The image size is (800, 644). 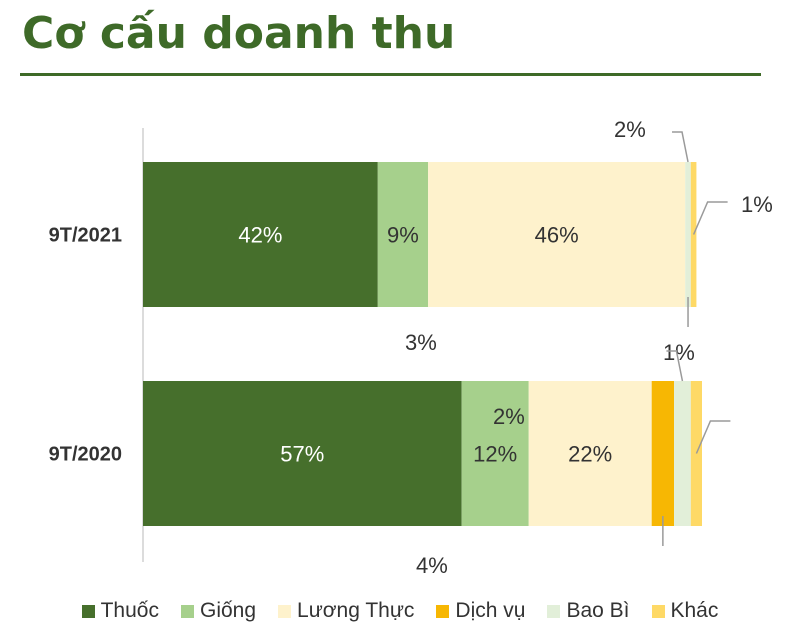 I want to click on chart-legend: Thuốc Giống Lương Thực Dịch vụ Bao Bì Khác, so click(x=400, y=611).